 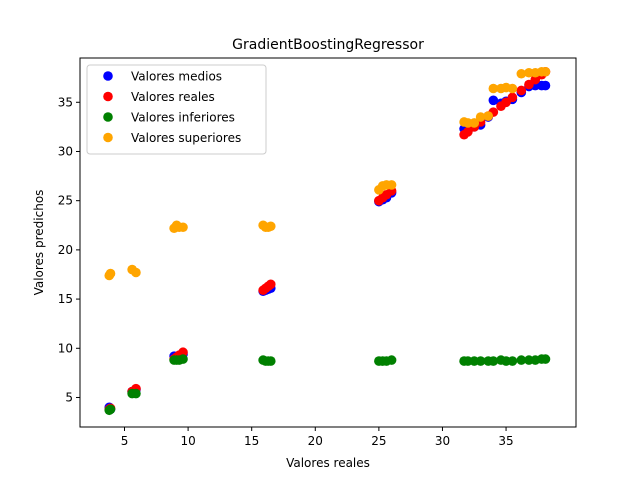 I want to click on x-axis: 5 10 15 20 25 30 35, so click(x=317, y=437).